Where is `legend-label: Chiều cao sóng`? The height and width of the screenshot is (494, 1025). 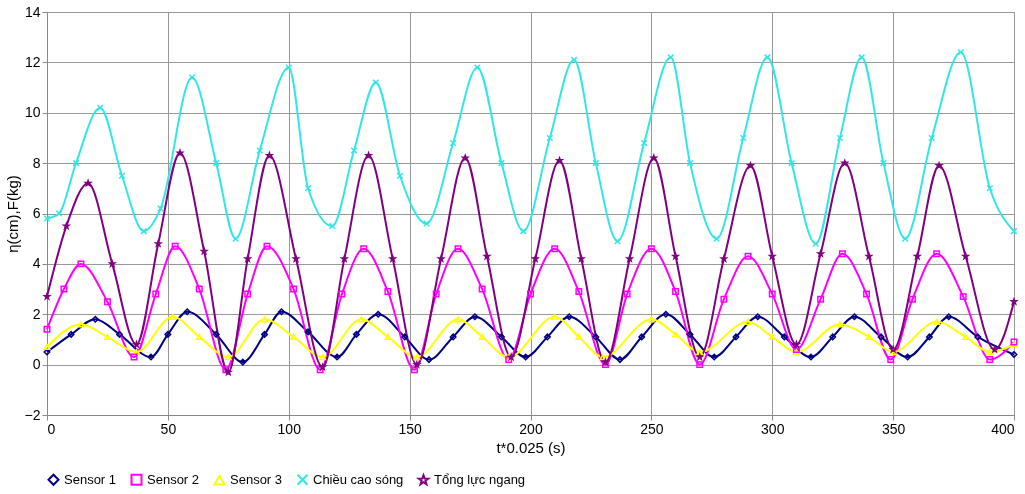 legend-label: Chiều cao sóng is located at coordinates (358, 479).